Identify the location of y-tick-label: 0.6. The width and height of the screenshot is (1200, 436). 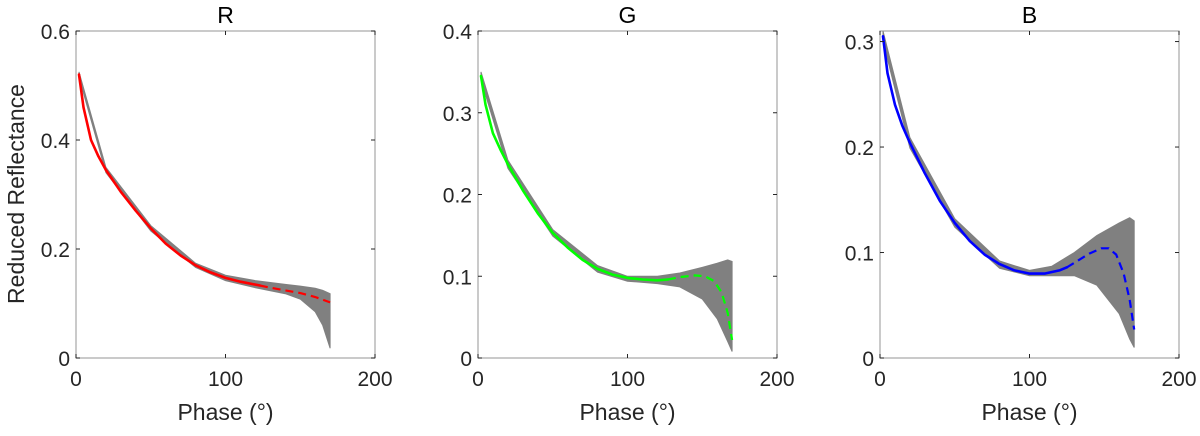
(55, 32).